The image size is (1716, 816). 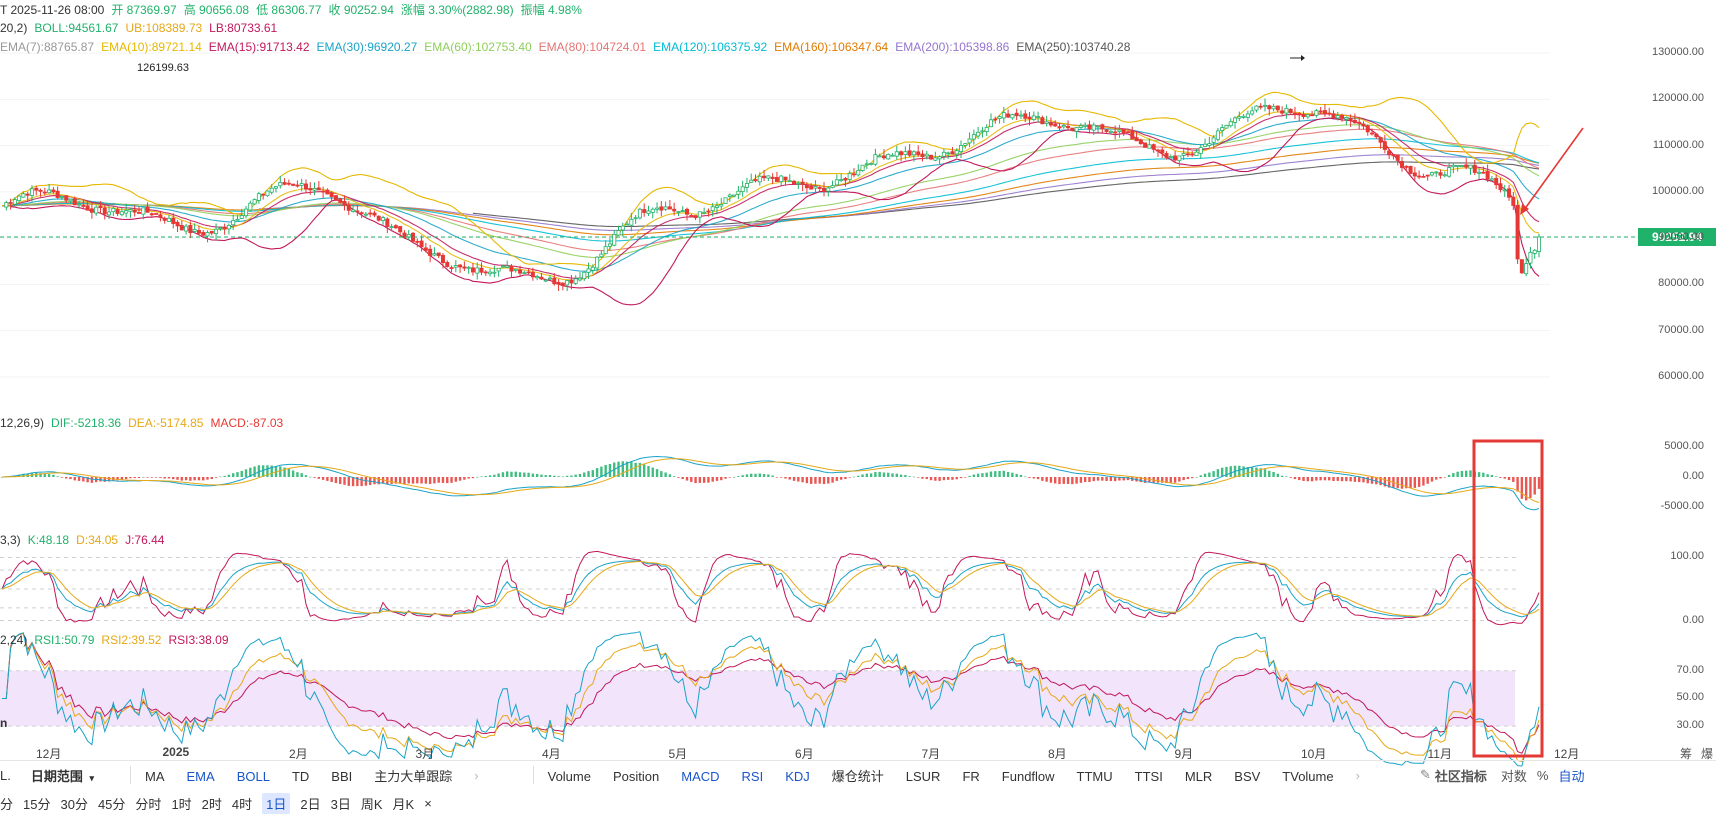 I want to click on timeframe-6: 2时, so click(x=211, y=804).